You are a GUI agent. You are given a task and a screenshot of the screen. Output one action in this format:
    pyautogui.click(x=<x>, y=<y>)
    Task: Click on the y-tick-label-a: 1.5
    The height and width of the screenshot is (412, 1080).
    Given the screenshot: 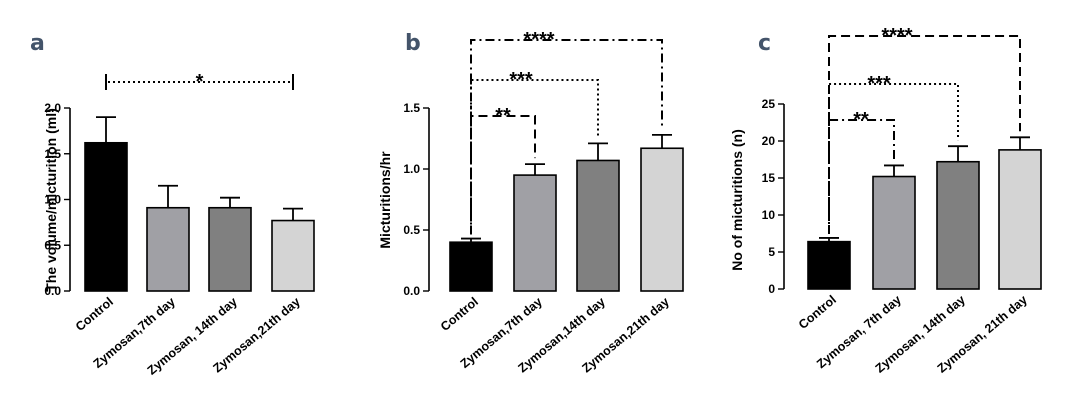 What is the action you would take?
    pyautogui.click(x=52, y=154)
    